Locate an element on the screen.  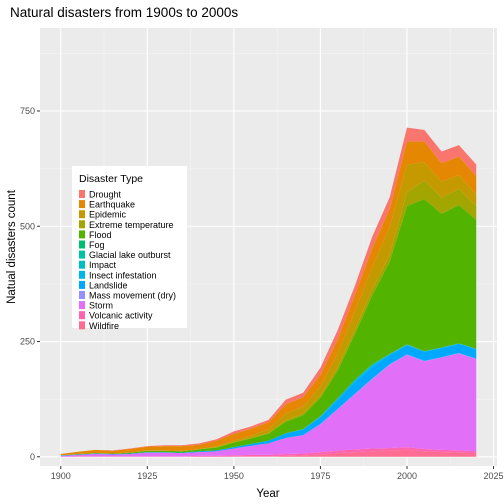
legend-label: Epidemic is located at coordinates (108, 215).